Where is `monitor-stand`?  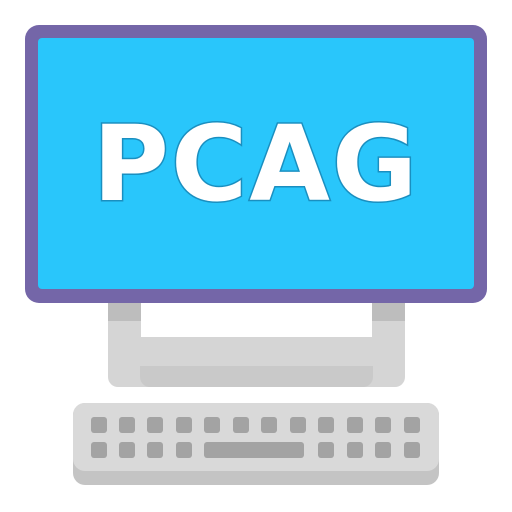 monitor-stand is located at coordinates (256, 354).